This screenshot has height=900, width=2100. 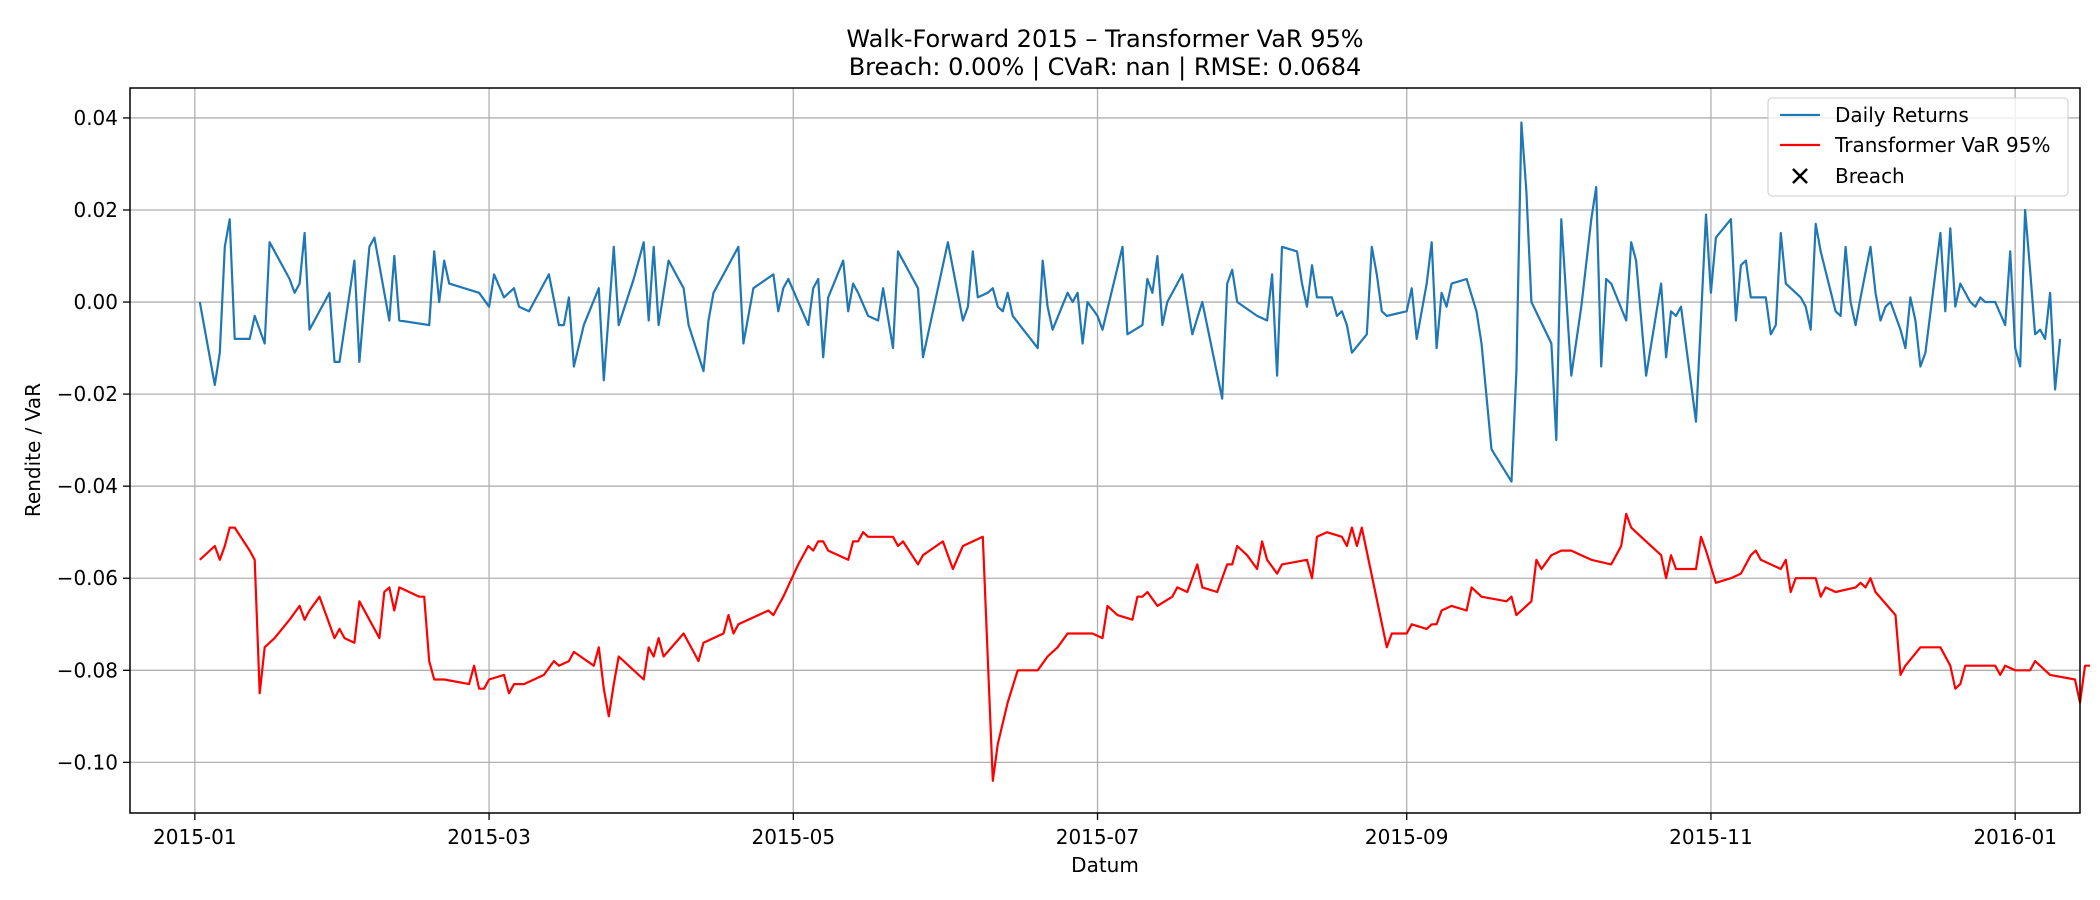 I want to click on x-tick-label: 2015-05, so click(x=794, y=837).